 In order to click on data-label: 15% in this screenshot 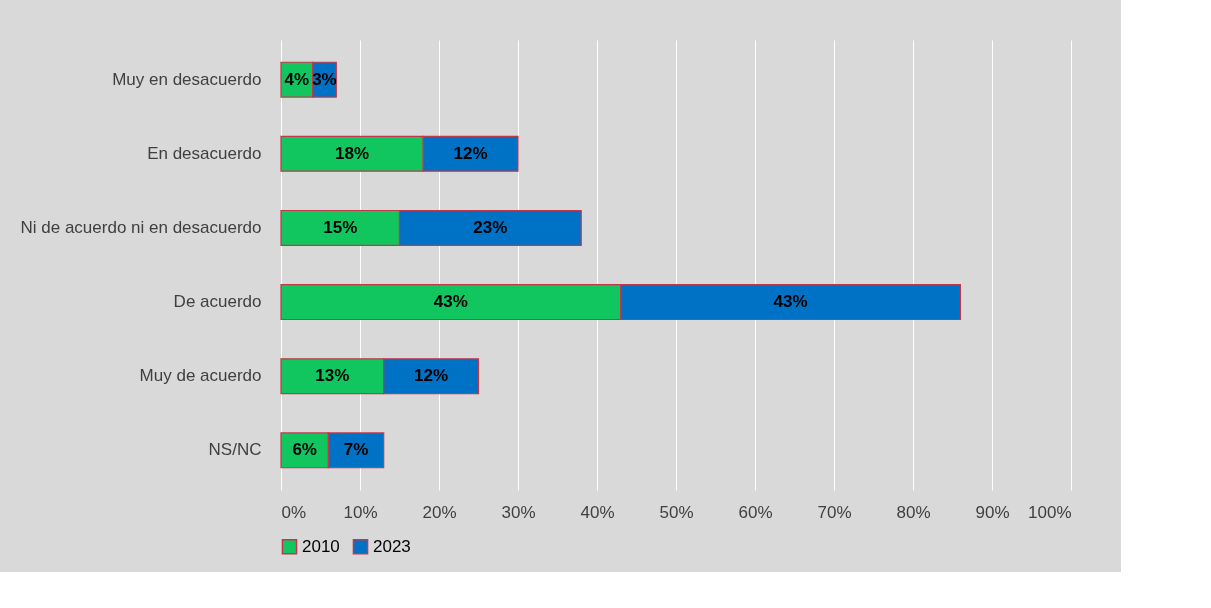, I will do `click(340, 227)`.